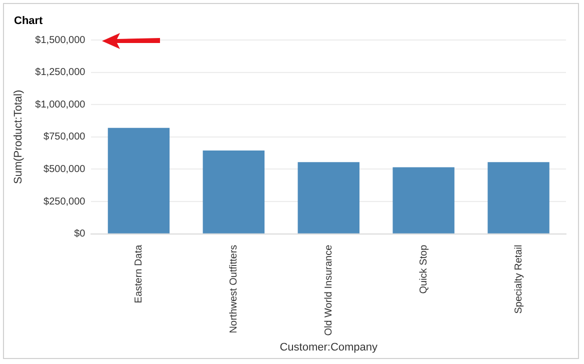 The width and height of the screenshot is (584, 364). I want to click on x-tick-label: Old World Insurance, so click(328, 290).